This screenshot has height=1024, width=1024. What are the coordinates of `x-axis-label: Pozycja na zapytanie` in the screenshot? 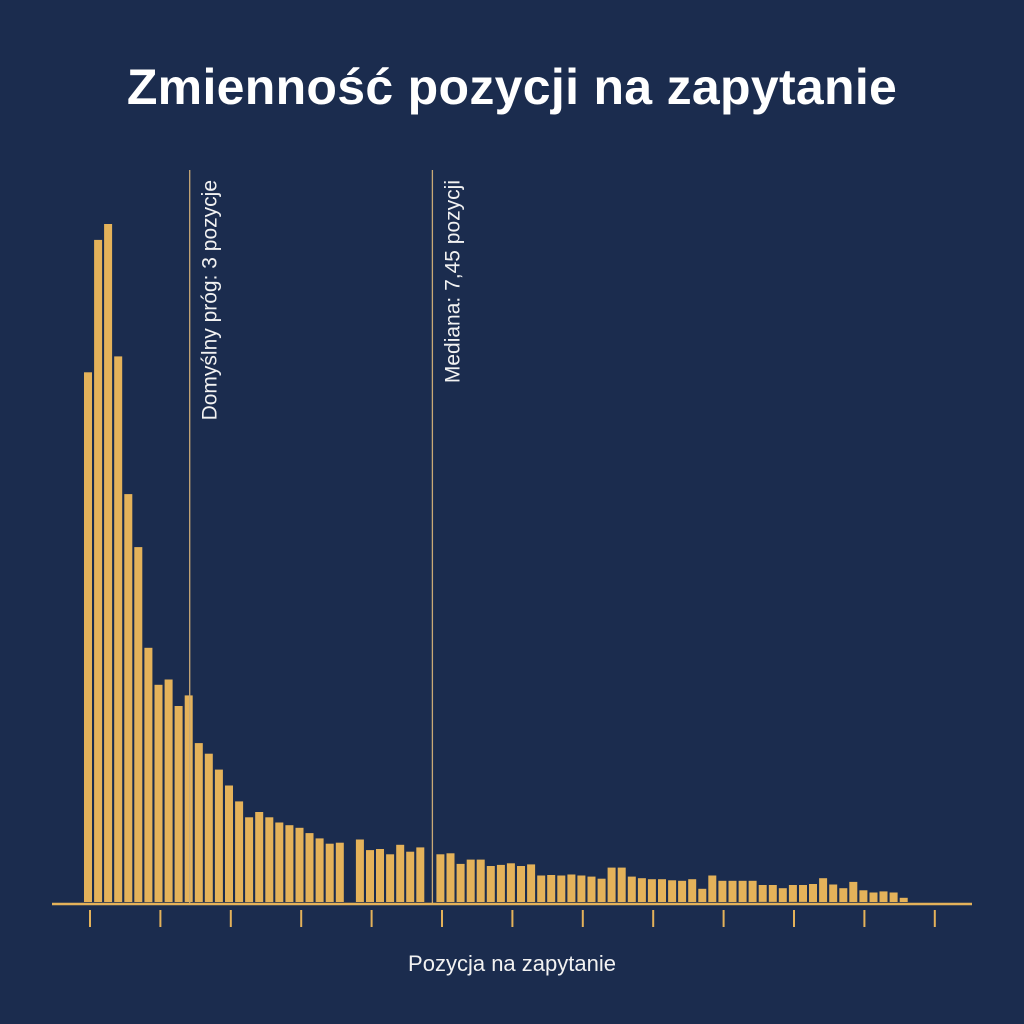 It's located at (512, 963).